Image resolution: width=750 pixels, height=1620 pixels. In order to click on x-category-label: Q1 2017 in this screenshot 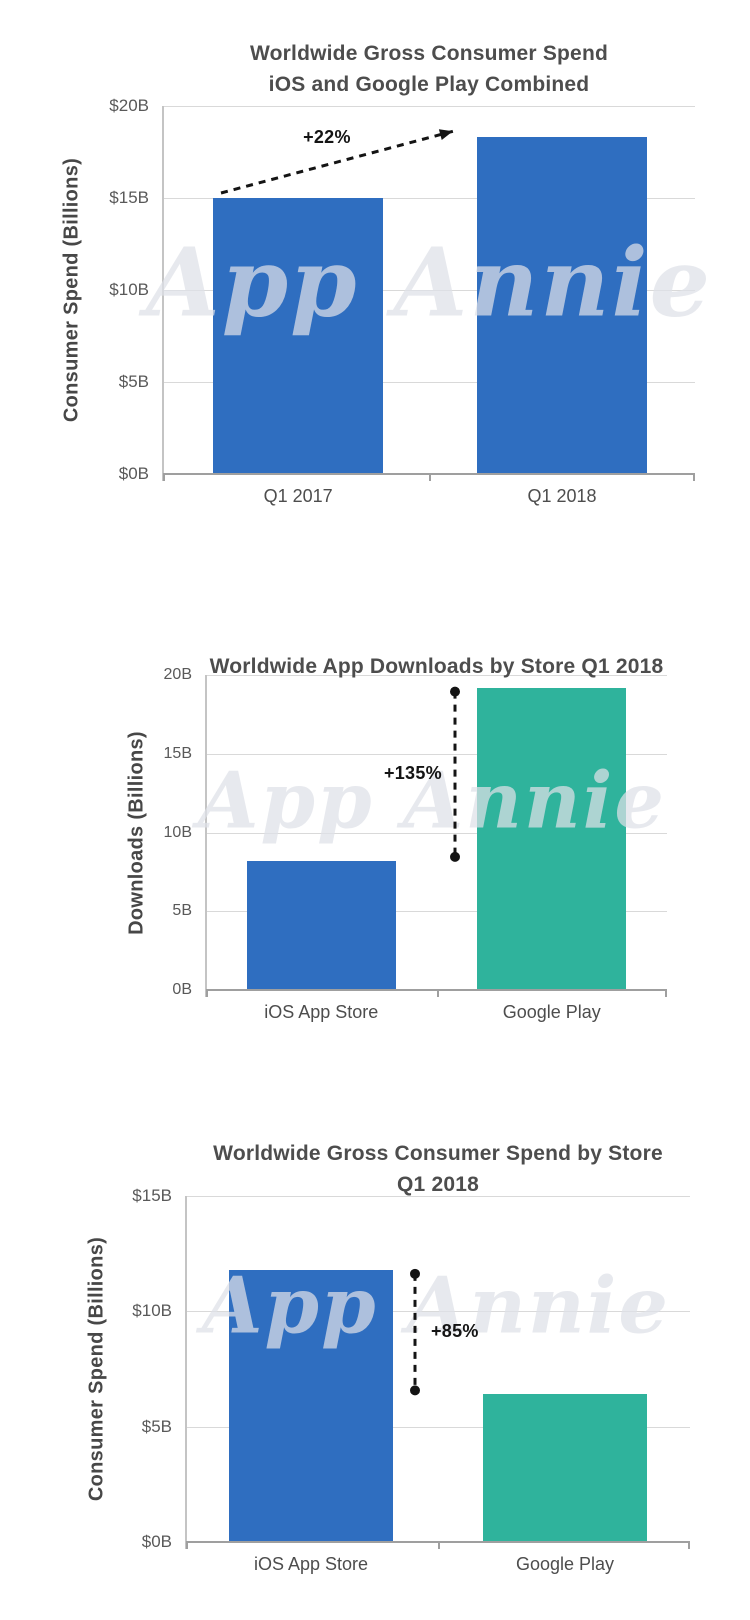, I will do `click(298, 496)`.